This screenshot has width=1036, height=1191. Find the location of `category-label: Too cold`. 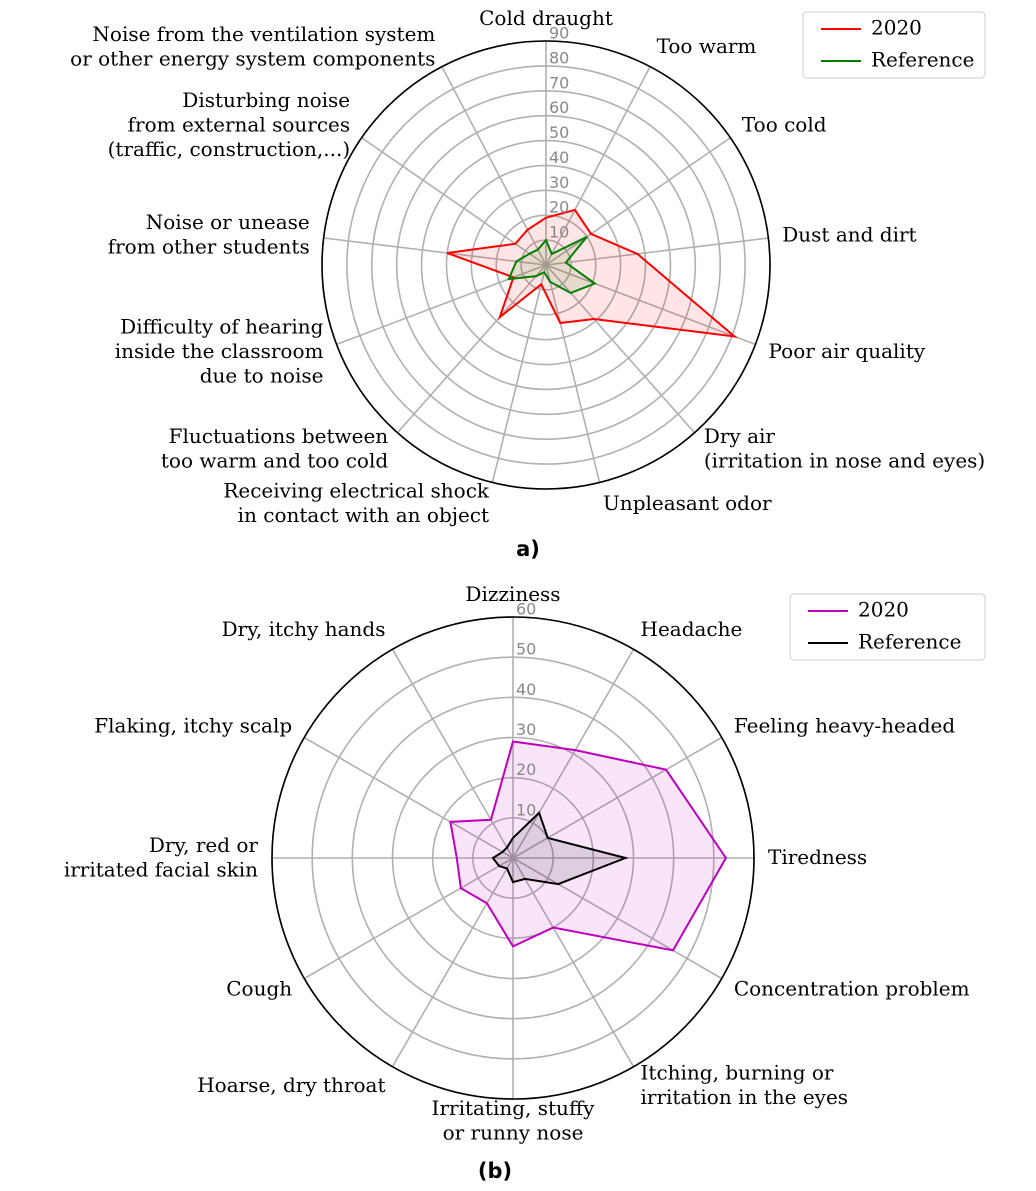

category-label: Too cold is located at coordinates (784, 124).